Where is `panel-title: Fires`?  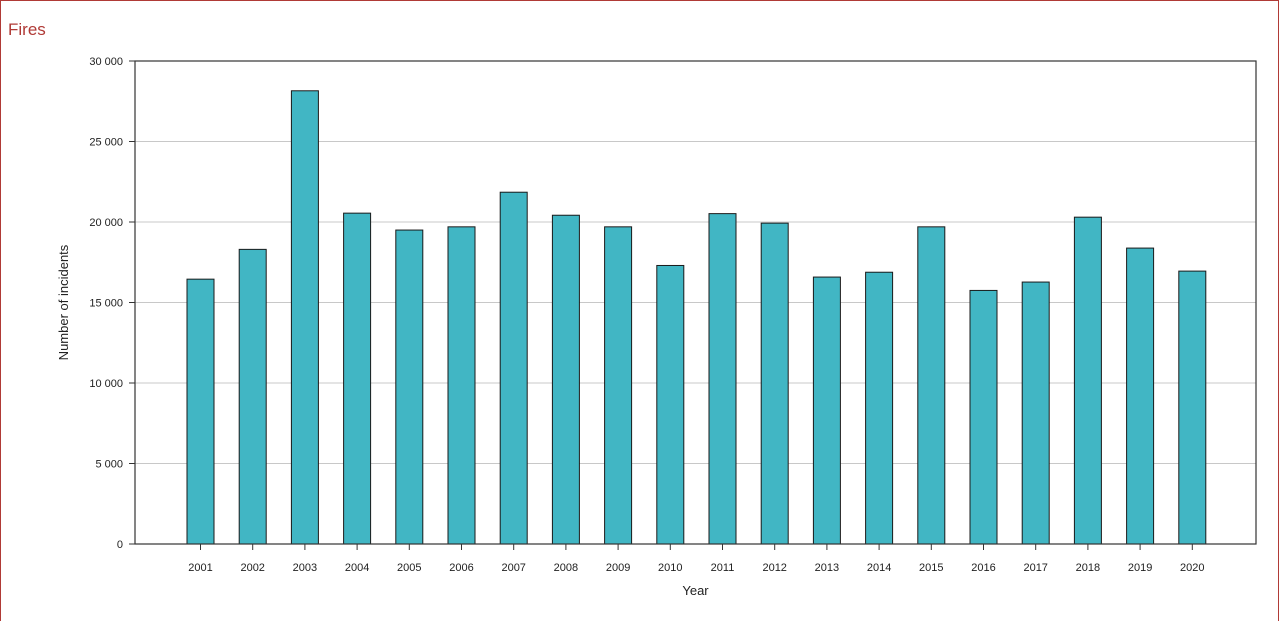 panel-title: Fires is located at coordinates (27, 29).